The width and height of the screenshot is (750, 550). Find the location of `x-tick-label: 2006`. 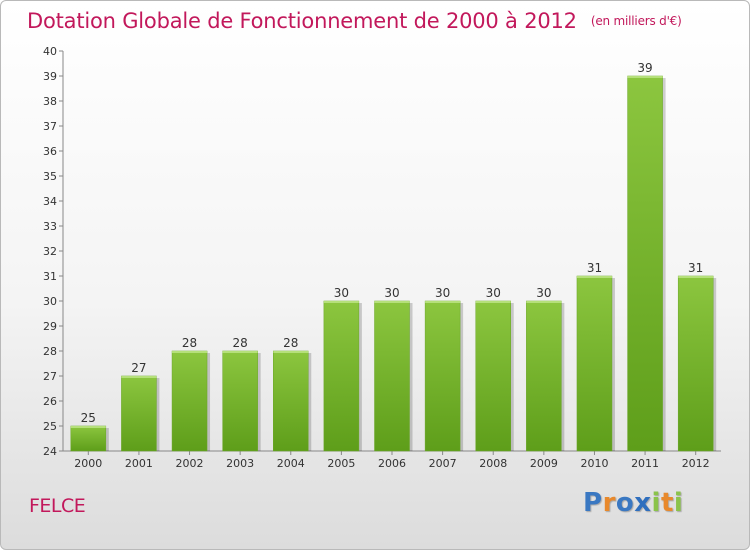

x-tick-label: 2006 is located at coordinates (392, 463).